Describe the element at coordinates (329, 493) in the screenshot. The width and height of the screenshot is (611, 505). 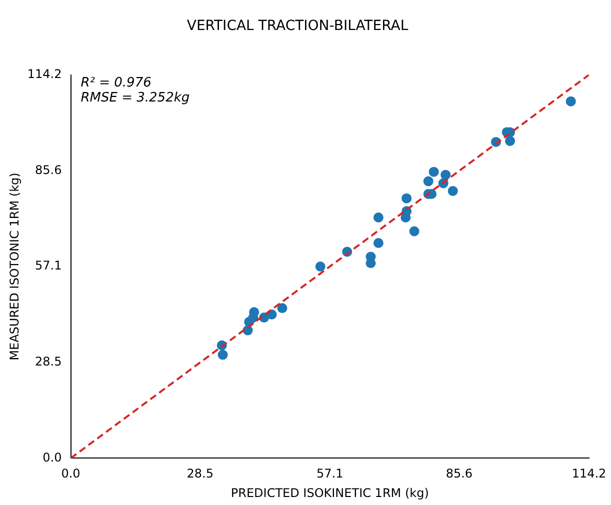
I see `x-axis-title: PREDICTED ISOKINETIC 1RM (kg)` at that location.